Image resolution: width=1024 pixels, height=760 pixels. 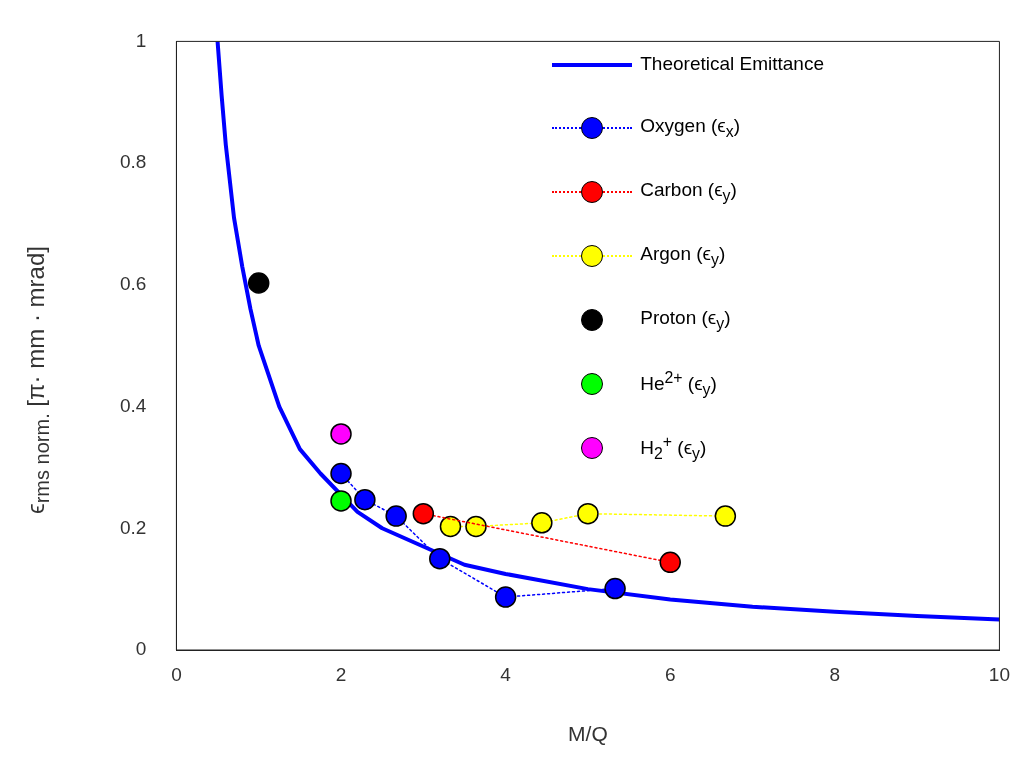 I want to click on y-tick-label: 0.2, so click(x=133, y=527).